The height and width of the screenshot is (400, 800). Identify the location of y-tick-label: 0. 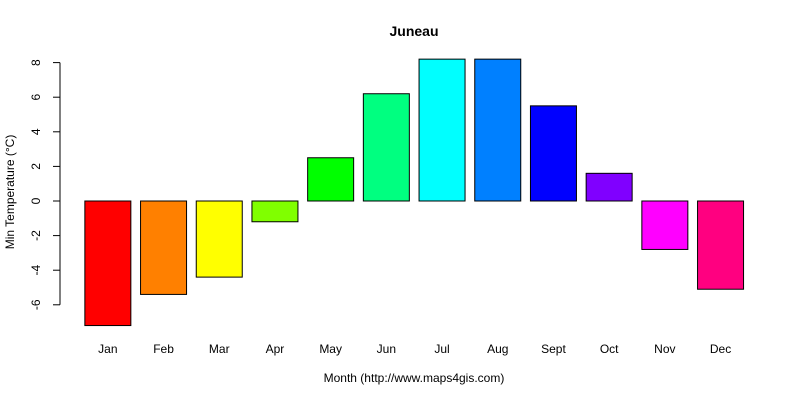
(36, 200).